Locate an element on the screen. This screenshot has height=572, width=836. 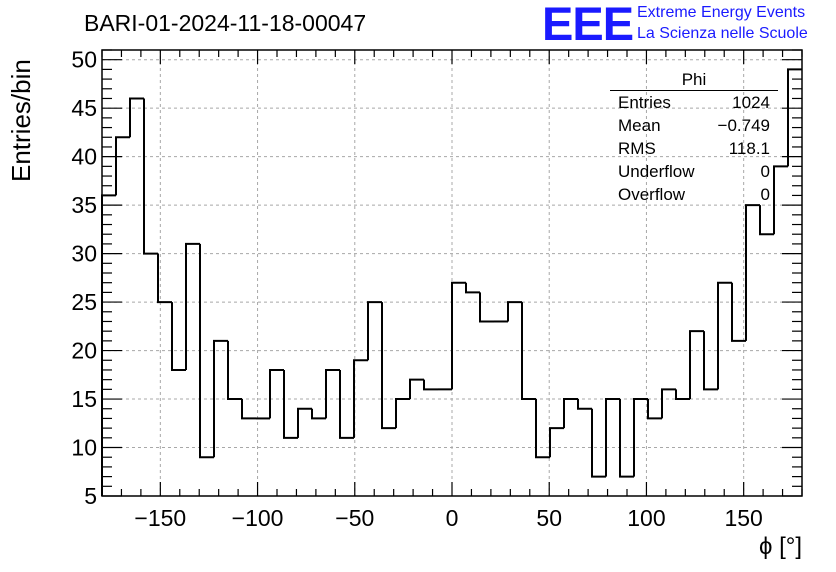
x-tick-label: 50 is located at coordinates (549, 518).